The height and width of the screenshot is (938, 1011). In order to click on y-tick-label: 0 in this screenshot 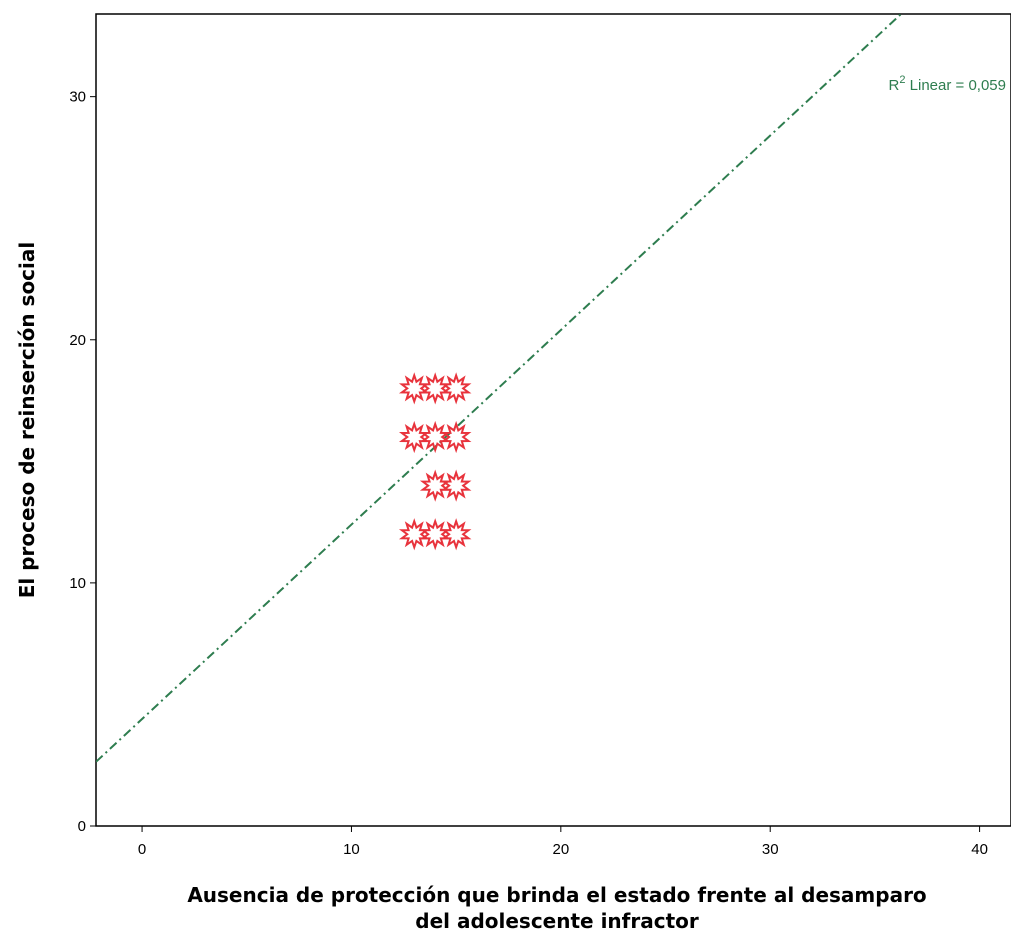, I will do `click(82, 826)`.